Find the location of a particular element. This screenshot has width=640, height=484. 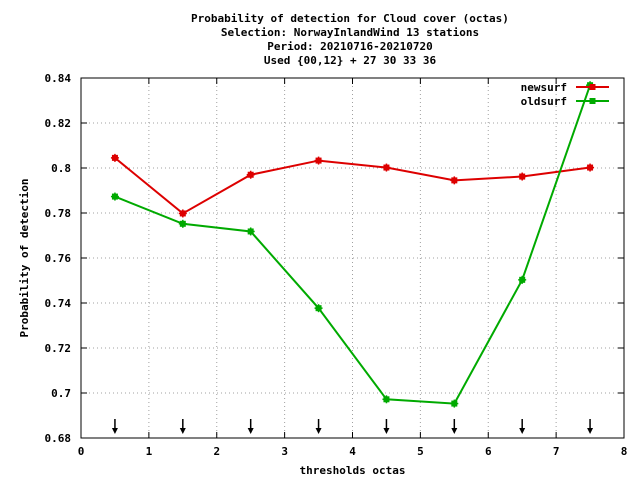

title-line: Selection: NorwayInlandWind 13 stations is located at coordinates (350, 32).